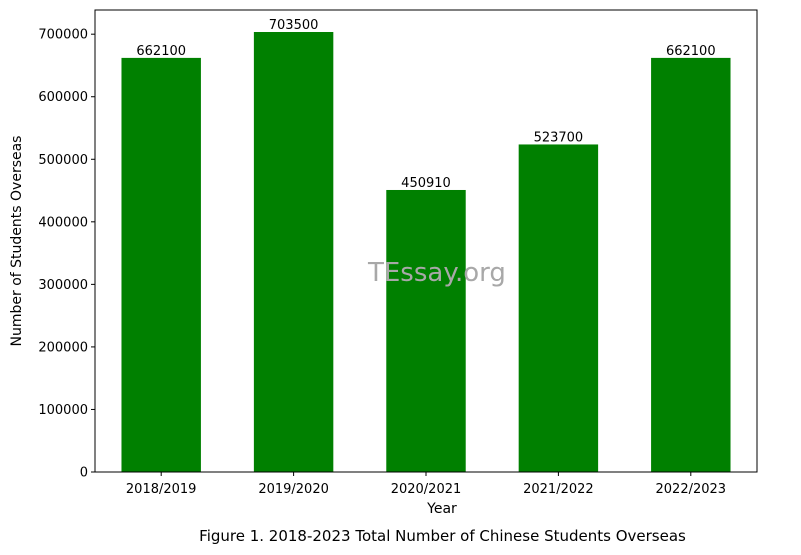  I want to click on x-tick-label: 2021/2022, so click(558, 489).